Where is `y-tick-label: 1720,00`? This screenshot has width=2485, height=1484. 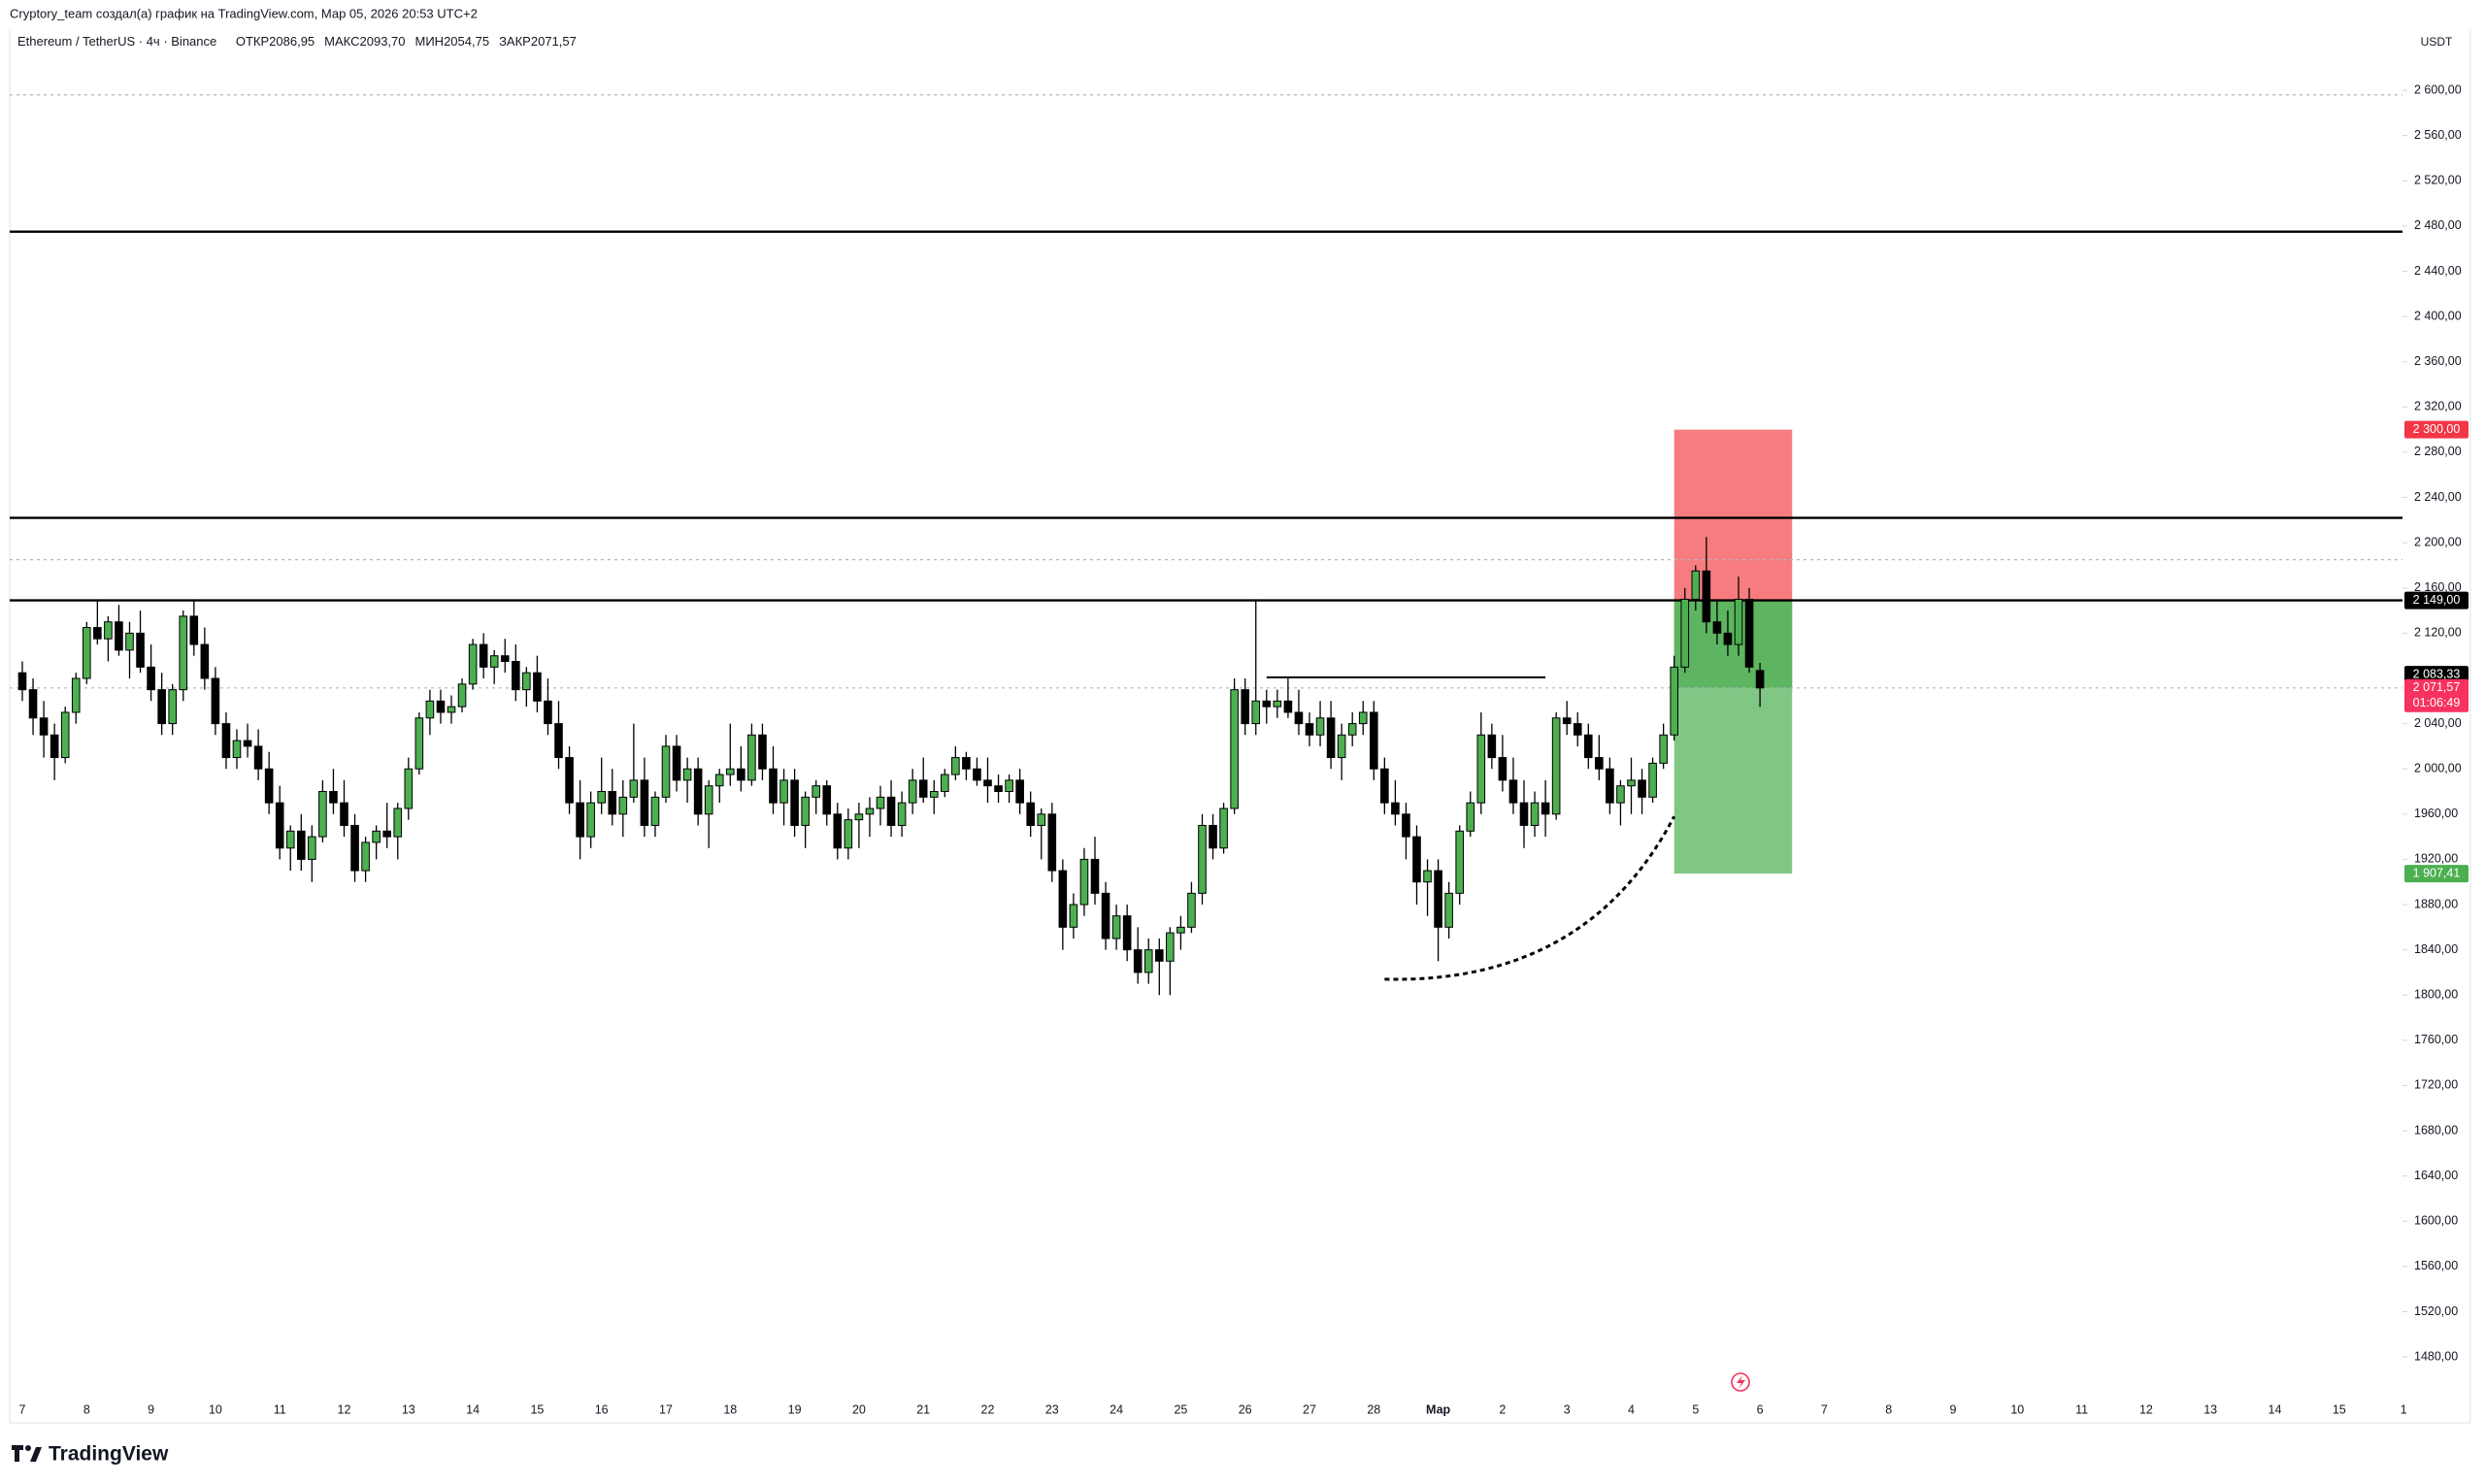 y-tick-label: 1720,00 is located at coordinates (2436, 1085).